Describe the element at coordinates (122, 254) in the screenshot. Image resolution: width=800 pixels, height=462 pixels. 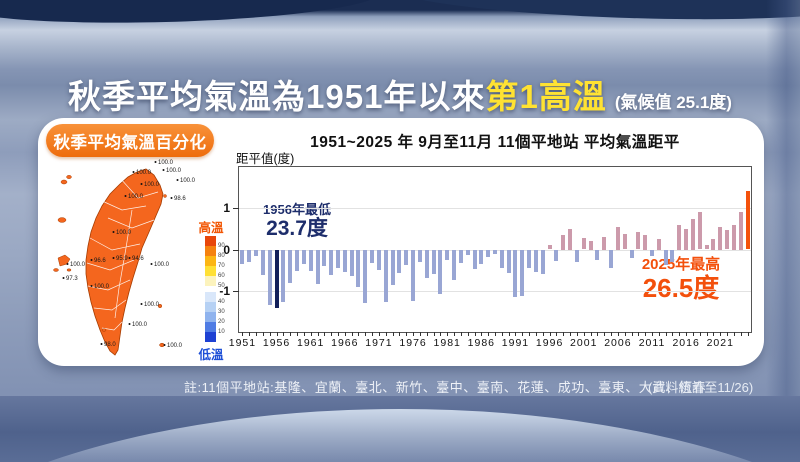
I see `county-borders` at that location.